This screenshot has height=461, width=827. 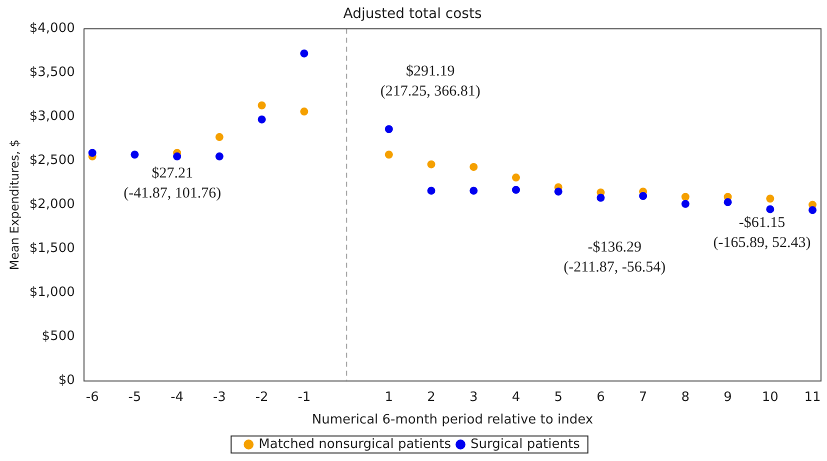 I want to click on x-tick-label: -5, so click(x=135, y=397).